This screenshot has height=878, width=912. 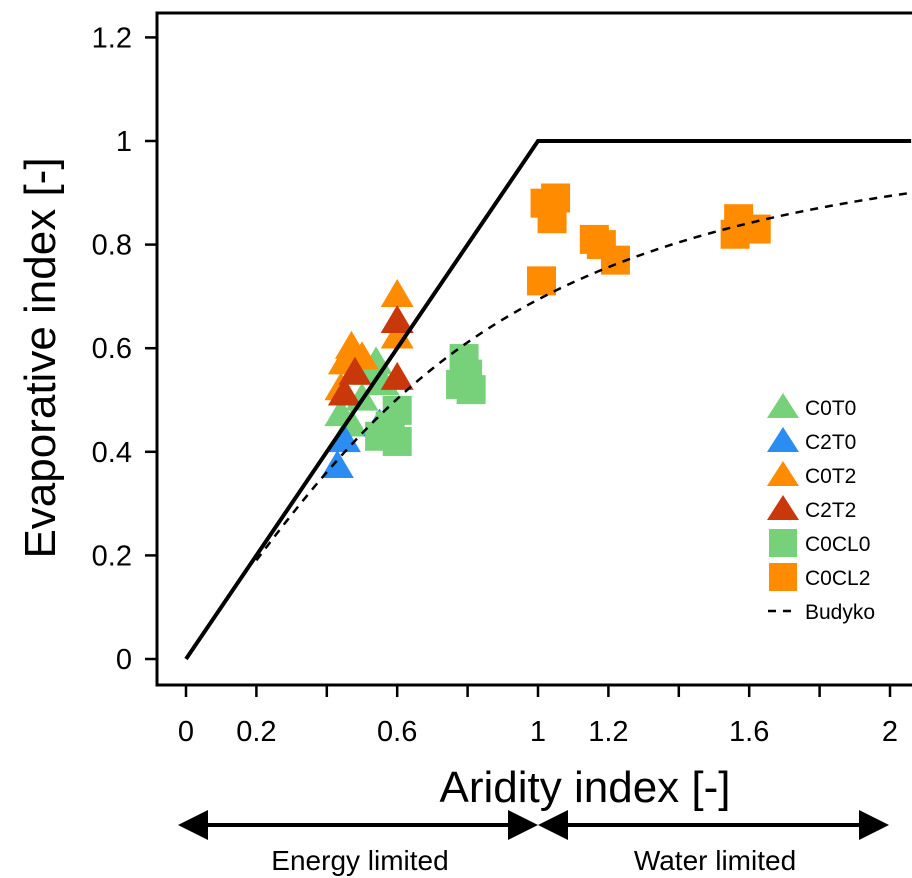 I want to click on x-tick-label: 1.6, so click(x=749, y=732).